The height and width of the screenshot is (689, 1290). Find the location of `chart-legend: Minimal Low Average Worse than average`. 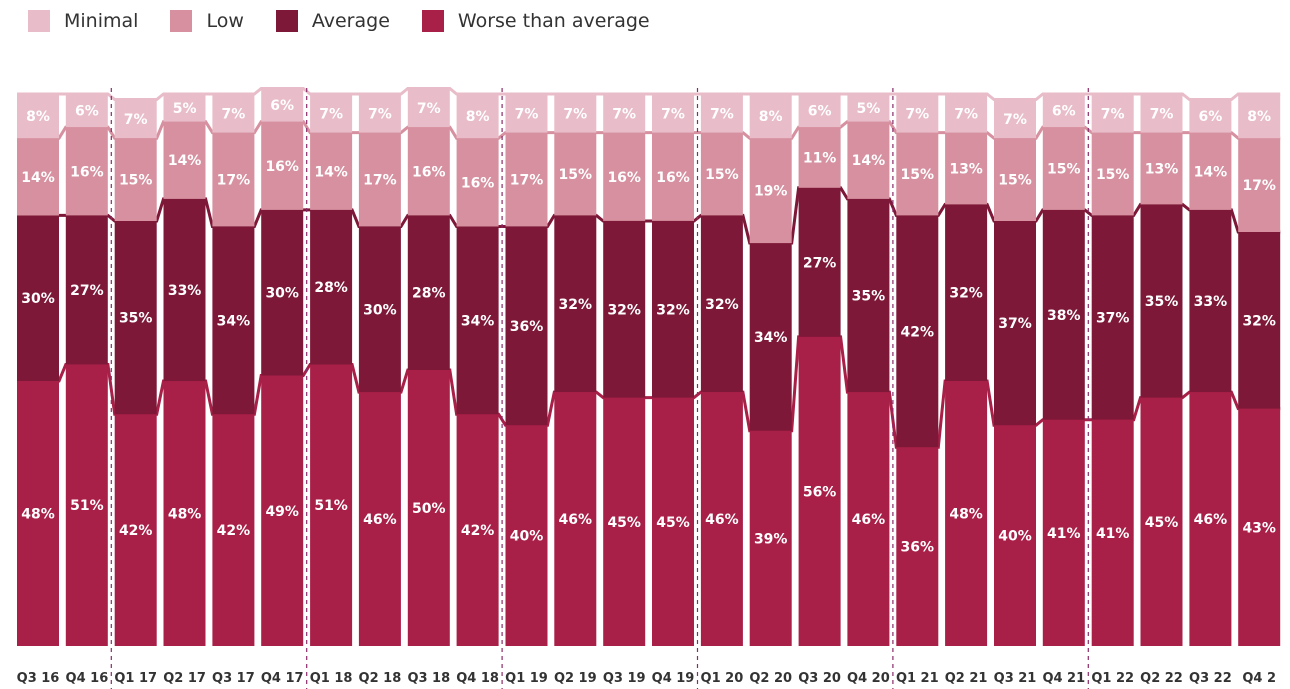

chart-legend: Minimal Low Average Worse than average is located at coordinates (355, 21).